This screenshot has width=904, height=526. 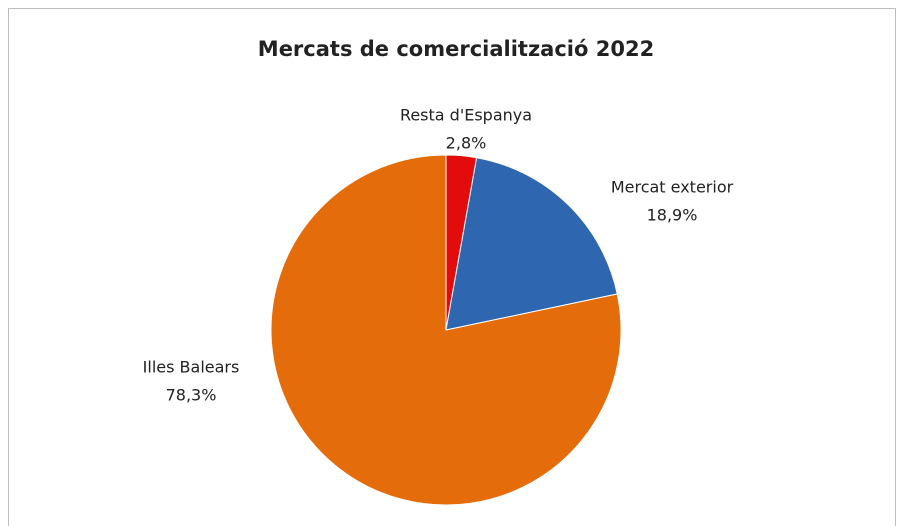 I want to click on chart-title: Mercats de comercialització 2022, so click(x=456, y=49).